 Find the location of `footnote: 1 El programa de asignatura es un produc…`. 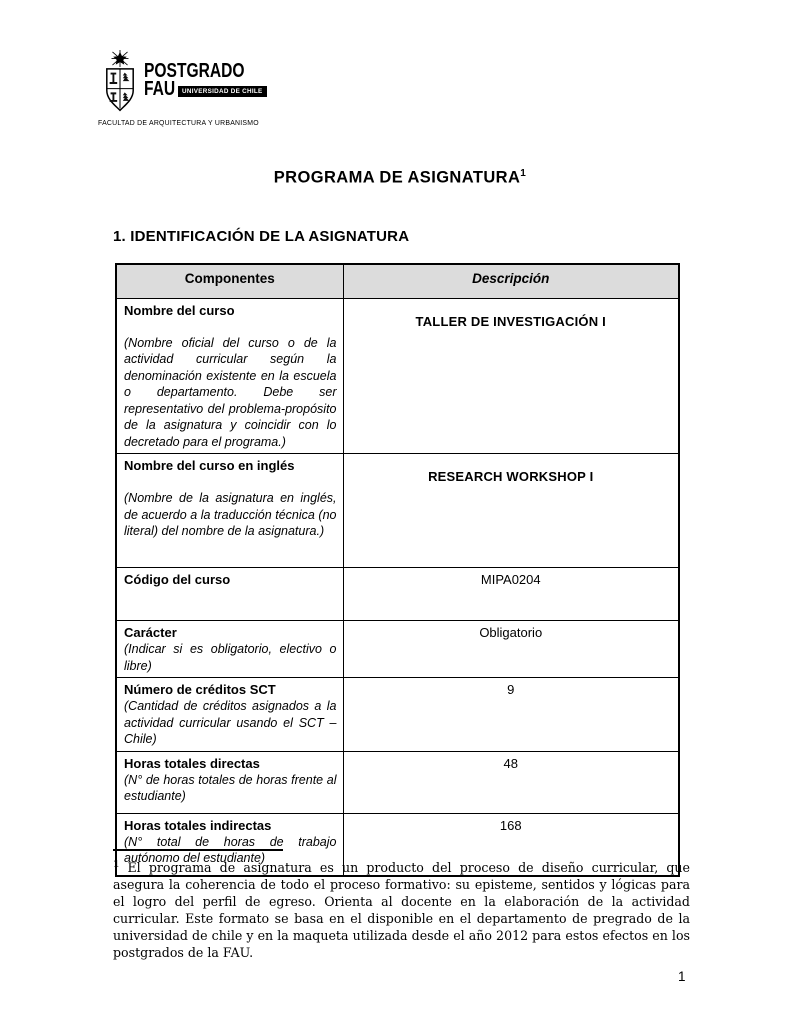

footnote: 1 El programa de asignatura es un produc… is located at coordinates (401, 905).